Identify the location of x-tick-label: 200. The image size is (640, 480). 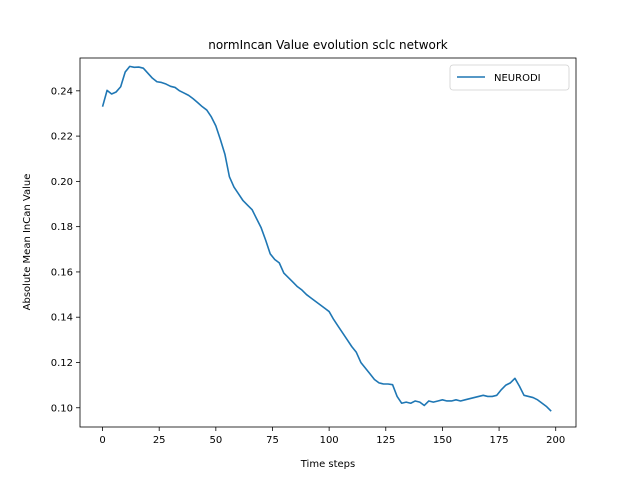
(555, 440).